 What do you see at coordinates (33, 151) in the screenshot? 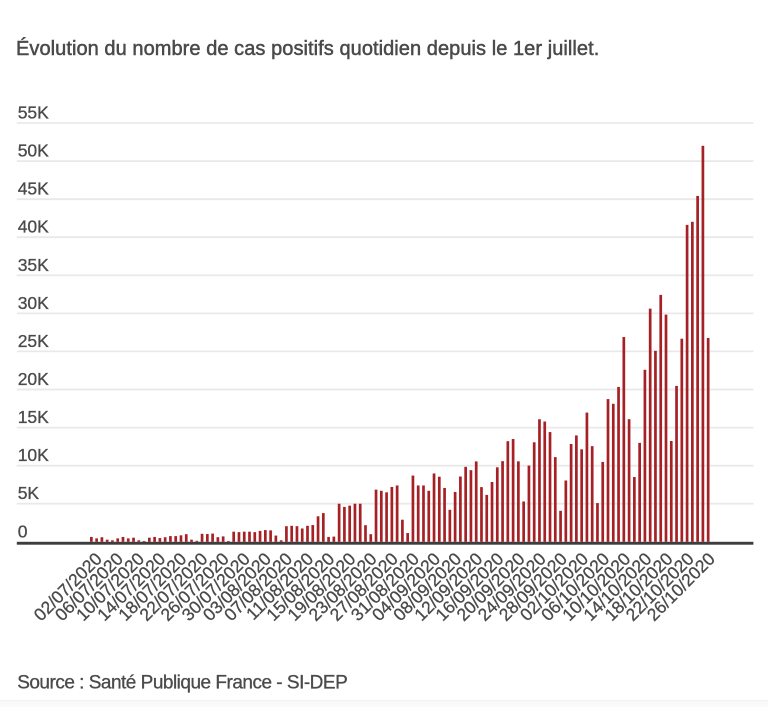
I see `svg-text: 50K` at bounding box center [33, 151].